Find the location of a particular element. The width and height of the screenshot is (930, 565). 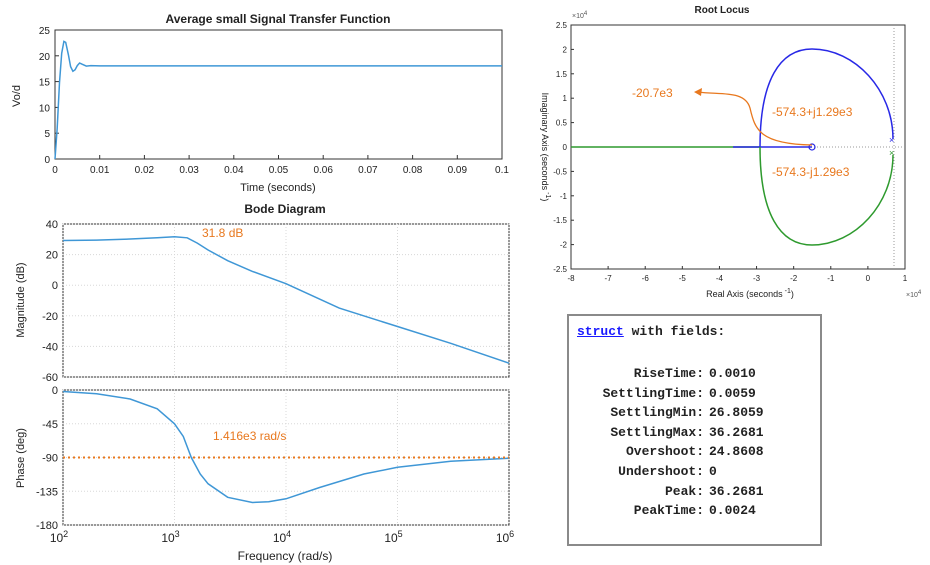

bode-ytick-label: -20 is located at coordinates (50, 317).